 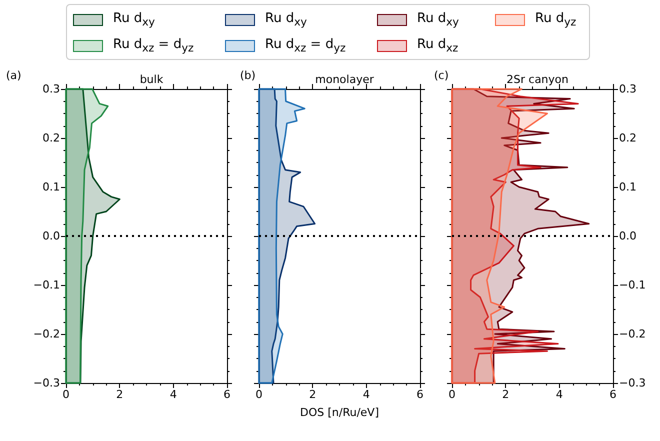 I want to click on text: (a), so click(x=14, y=75).